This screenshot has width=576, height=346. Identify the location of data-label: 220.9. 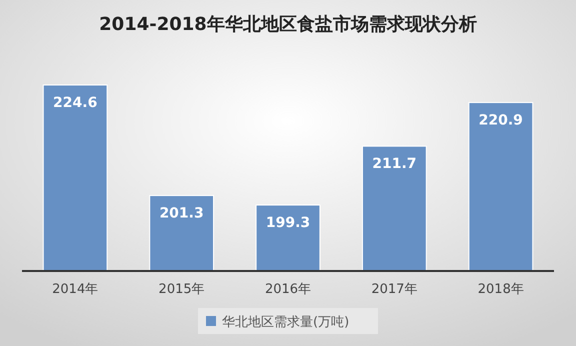
(500, 120).